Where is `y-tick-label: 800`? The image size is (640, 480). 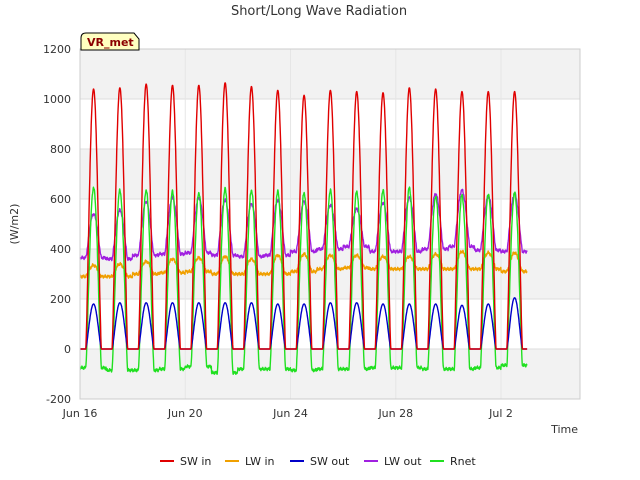
y-tick-label: 800 is located at coordinates (60, 149).